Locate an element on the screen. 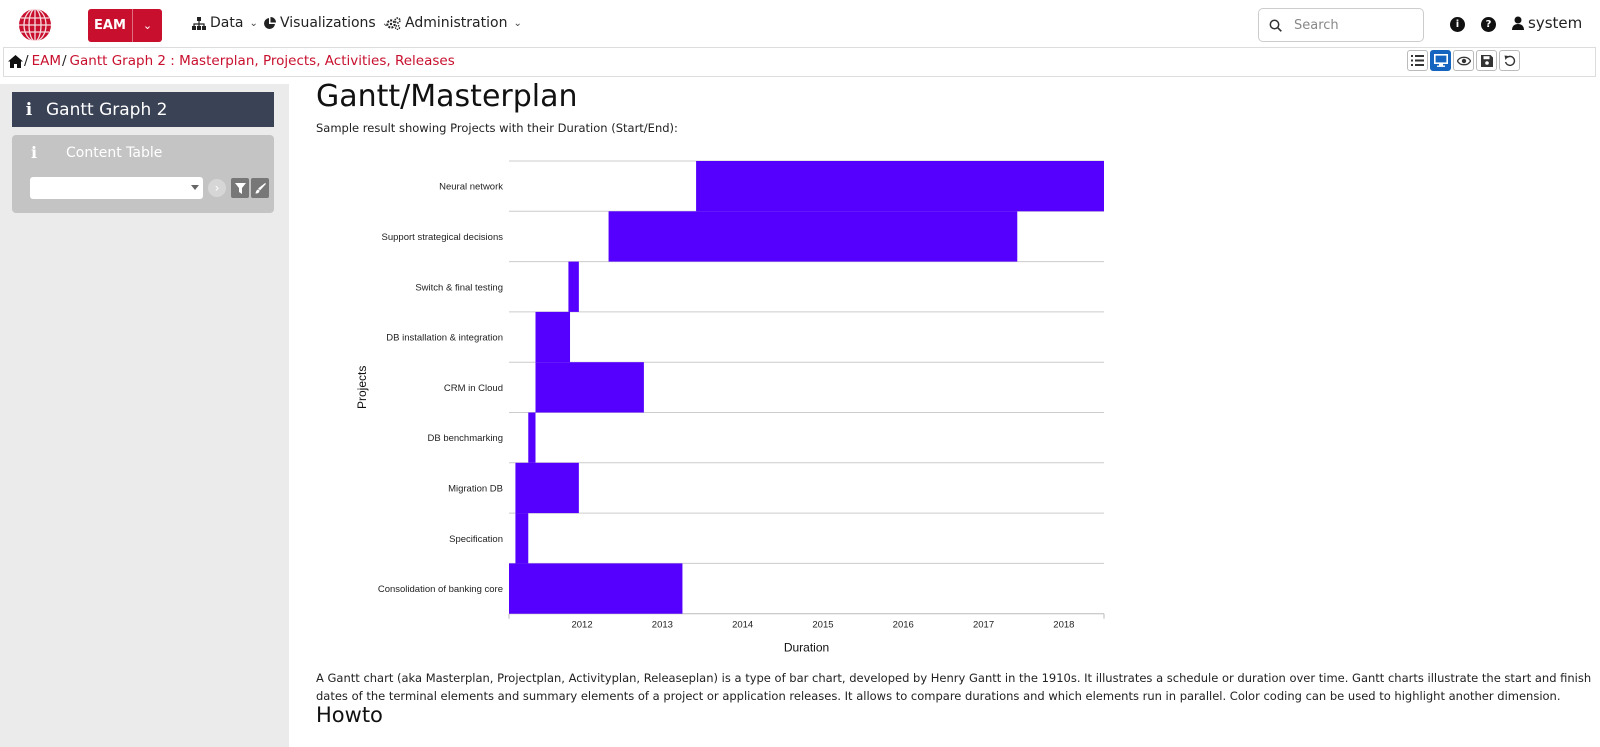  x-tick-label: 2017 is located at coordinates (983, 625).